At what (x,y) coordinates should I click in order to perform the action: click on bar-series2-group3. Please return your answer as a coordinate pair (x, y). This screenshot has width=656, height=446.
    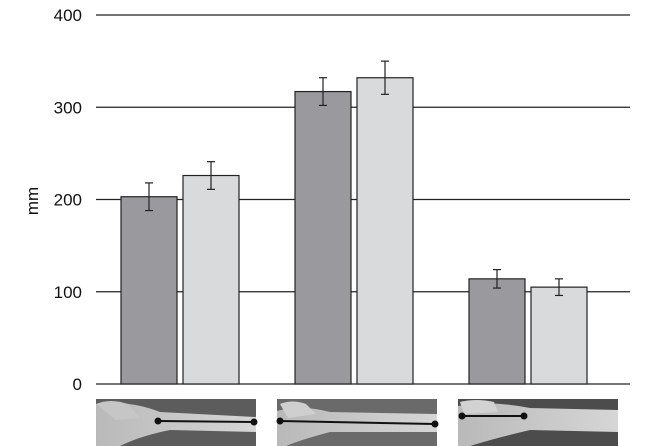
    Looking at the image, I should click on (559, 335).